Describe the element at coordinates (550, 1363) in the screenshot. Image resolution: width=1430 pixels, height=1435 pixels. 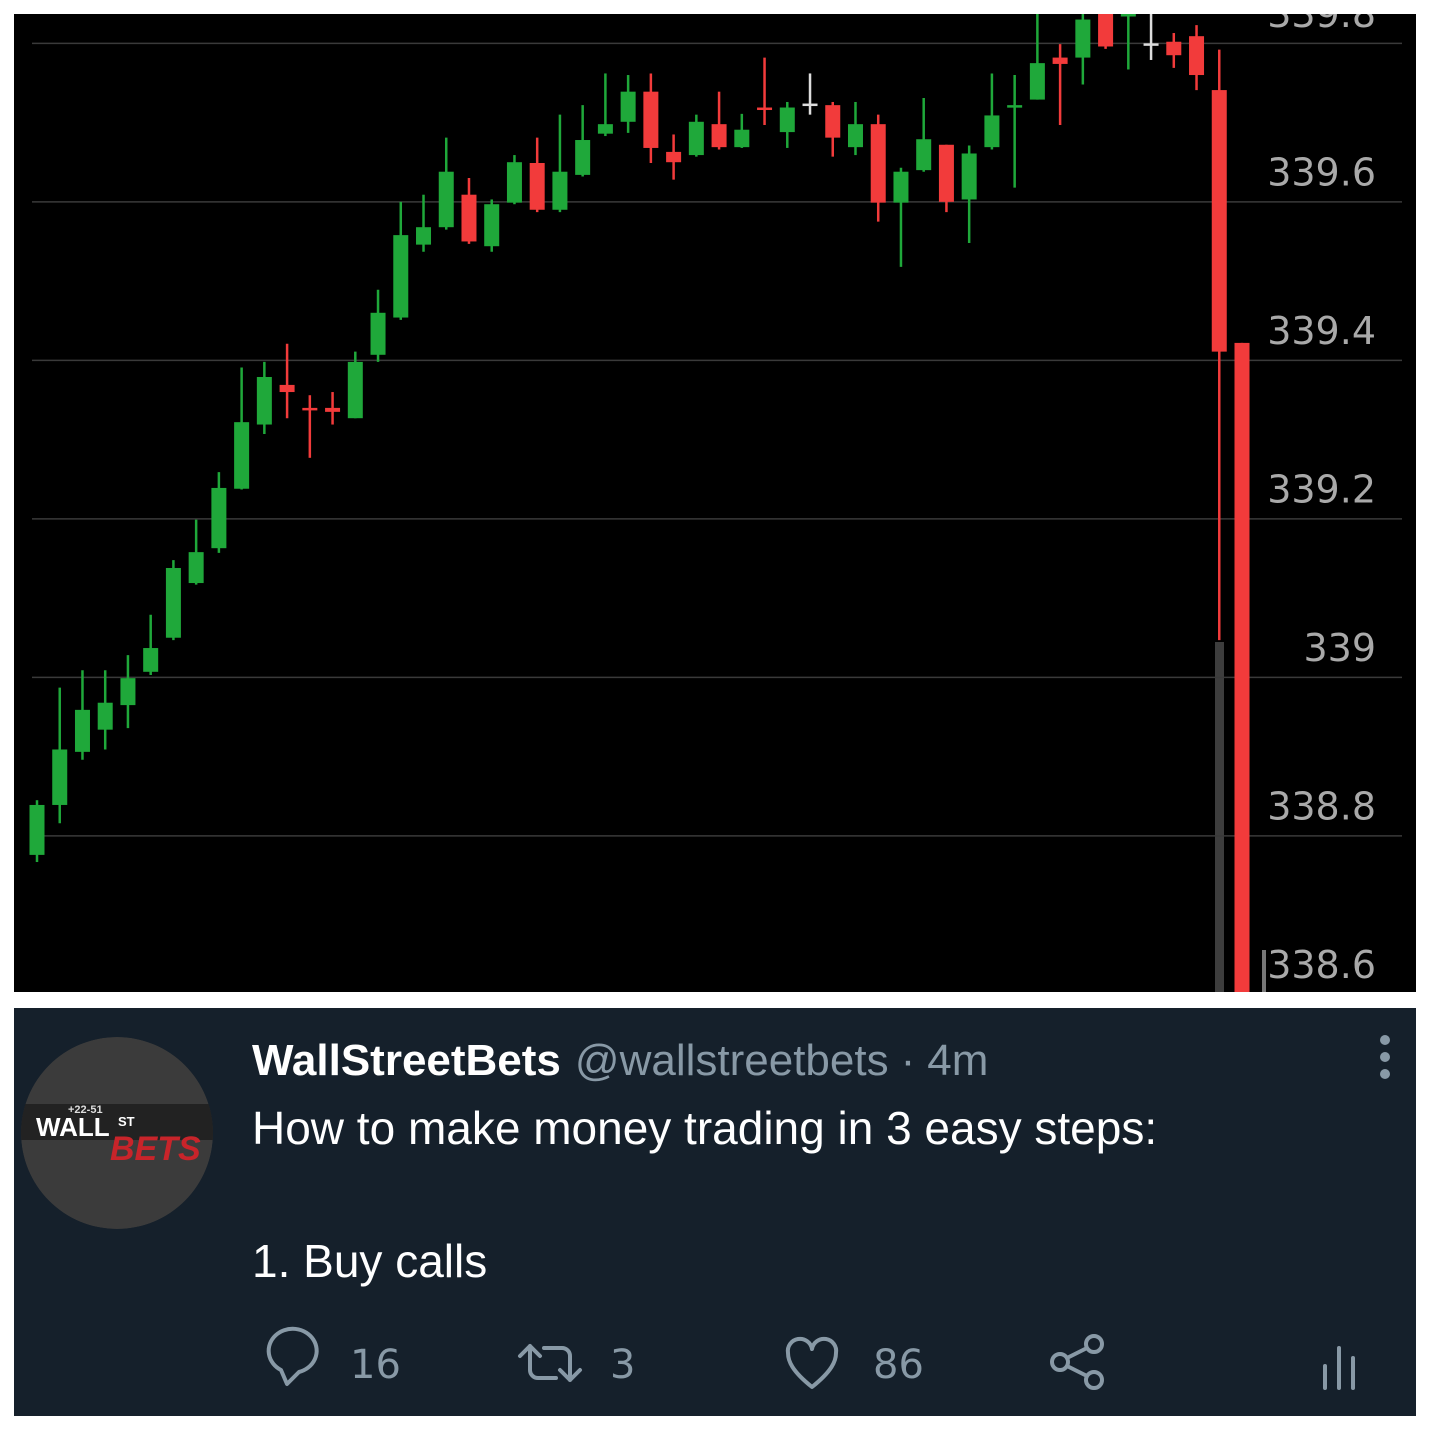
I see `retweet-icon` at that location.